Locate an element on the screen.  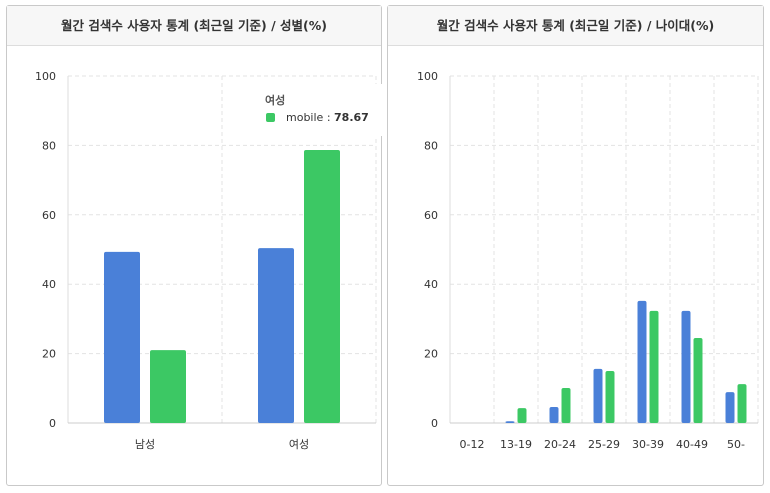
x-tick-label: 0-12 is located at coordinates (472, 444).